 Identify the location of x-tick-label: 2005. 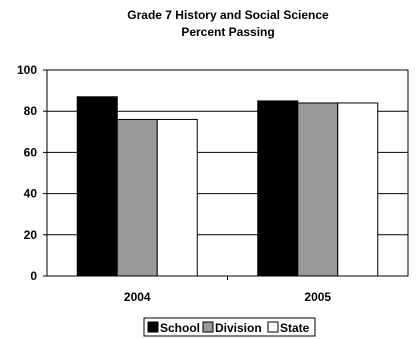
(317, 297).